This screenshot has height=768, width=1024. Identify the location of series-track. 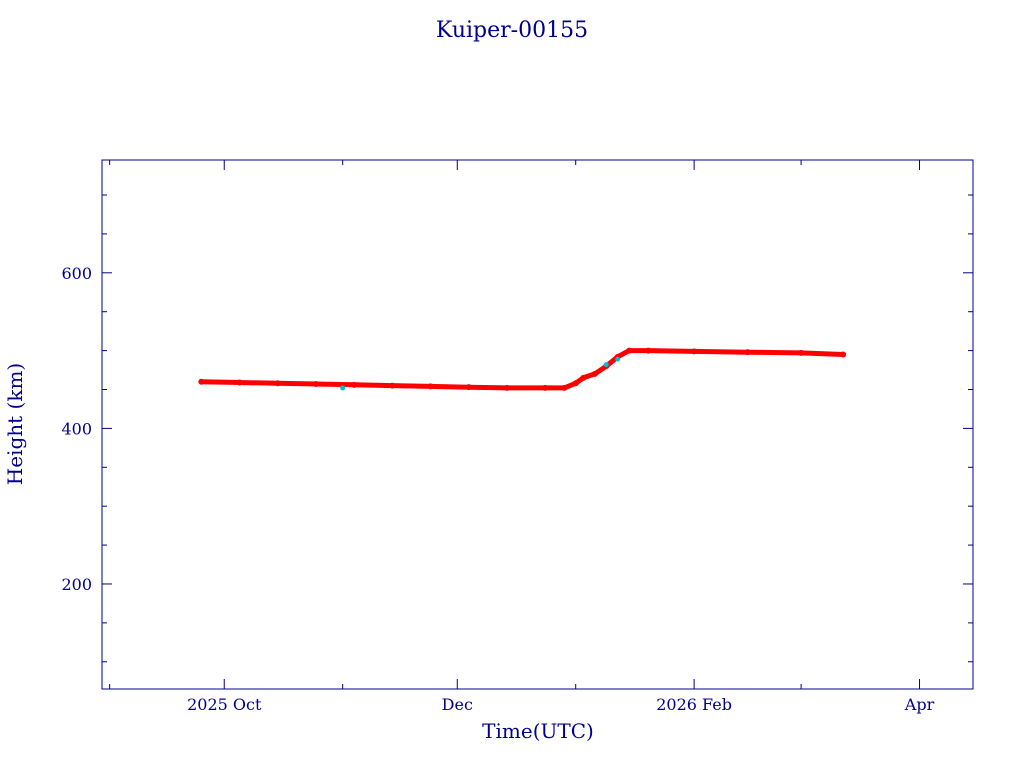
(522, 369).